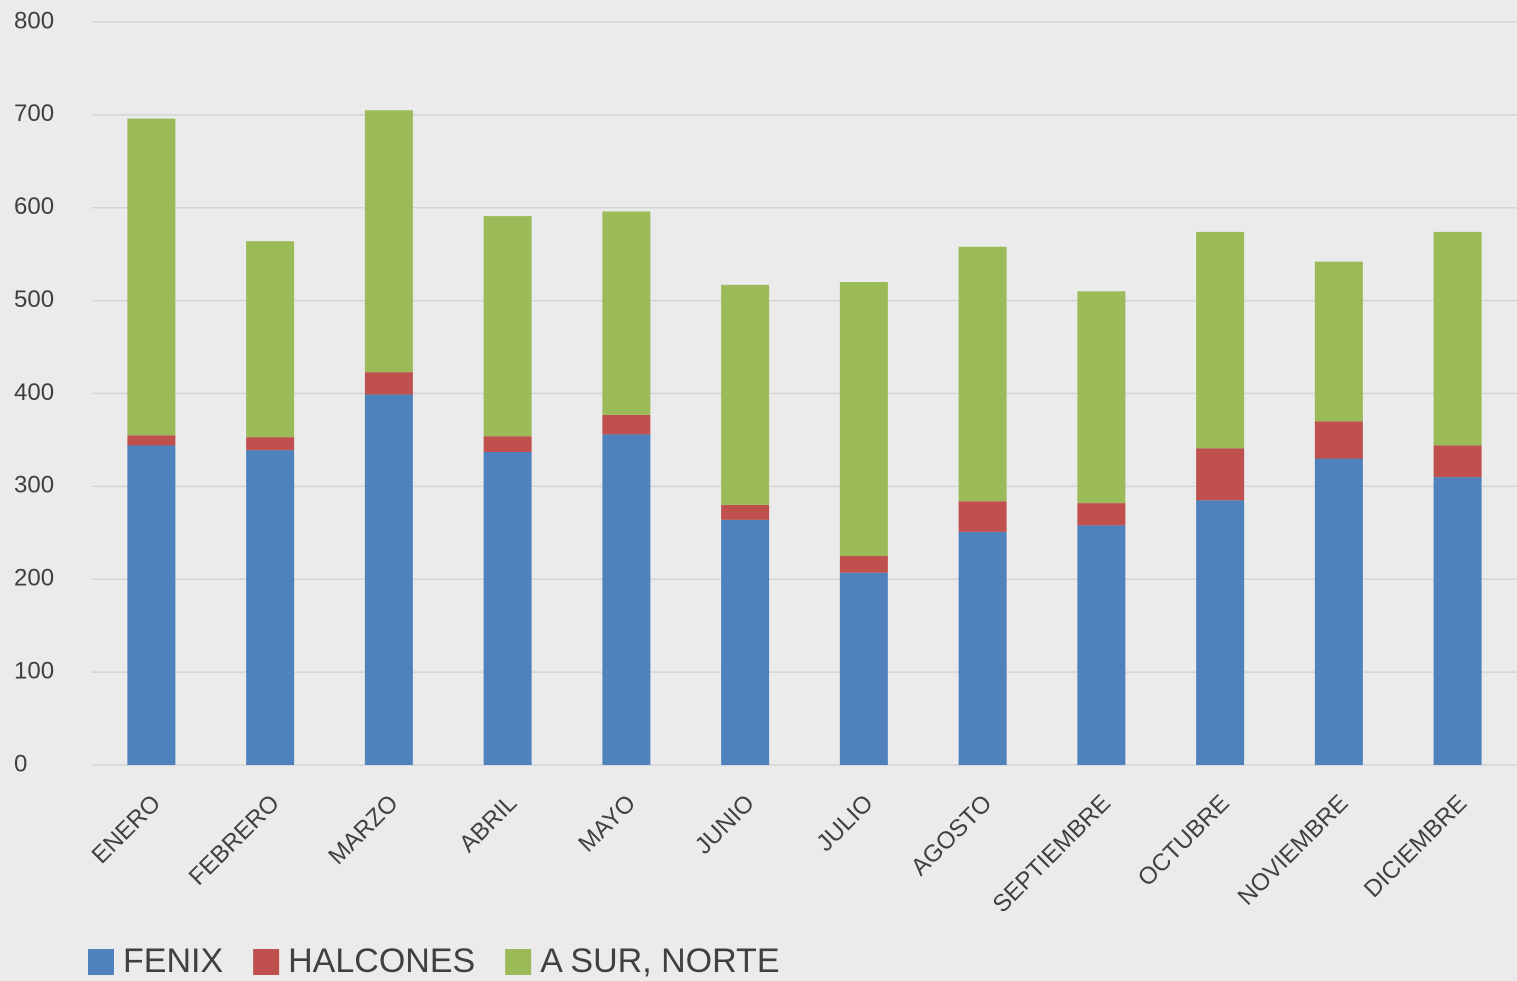 Image resolution: width=1517 pixels, height=981 pixels. What do you see at coordinates (20, 763) in the screenshot?
I see `y-tick-label: 0` at bounding box center [20, 763].